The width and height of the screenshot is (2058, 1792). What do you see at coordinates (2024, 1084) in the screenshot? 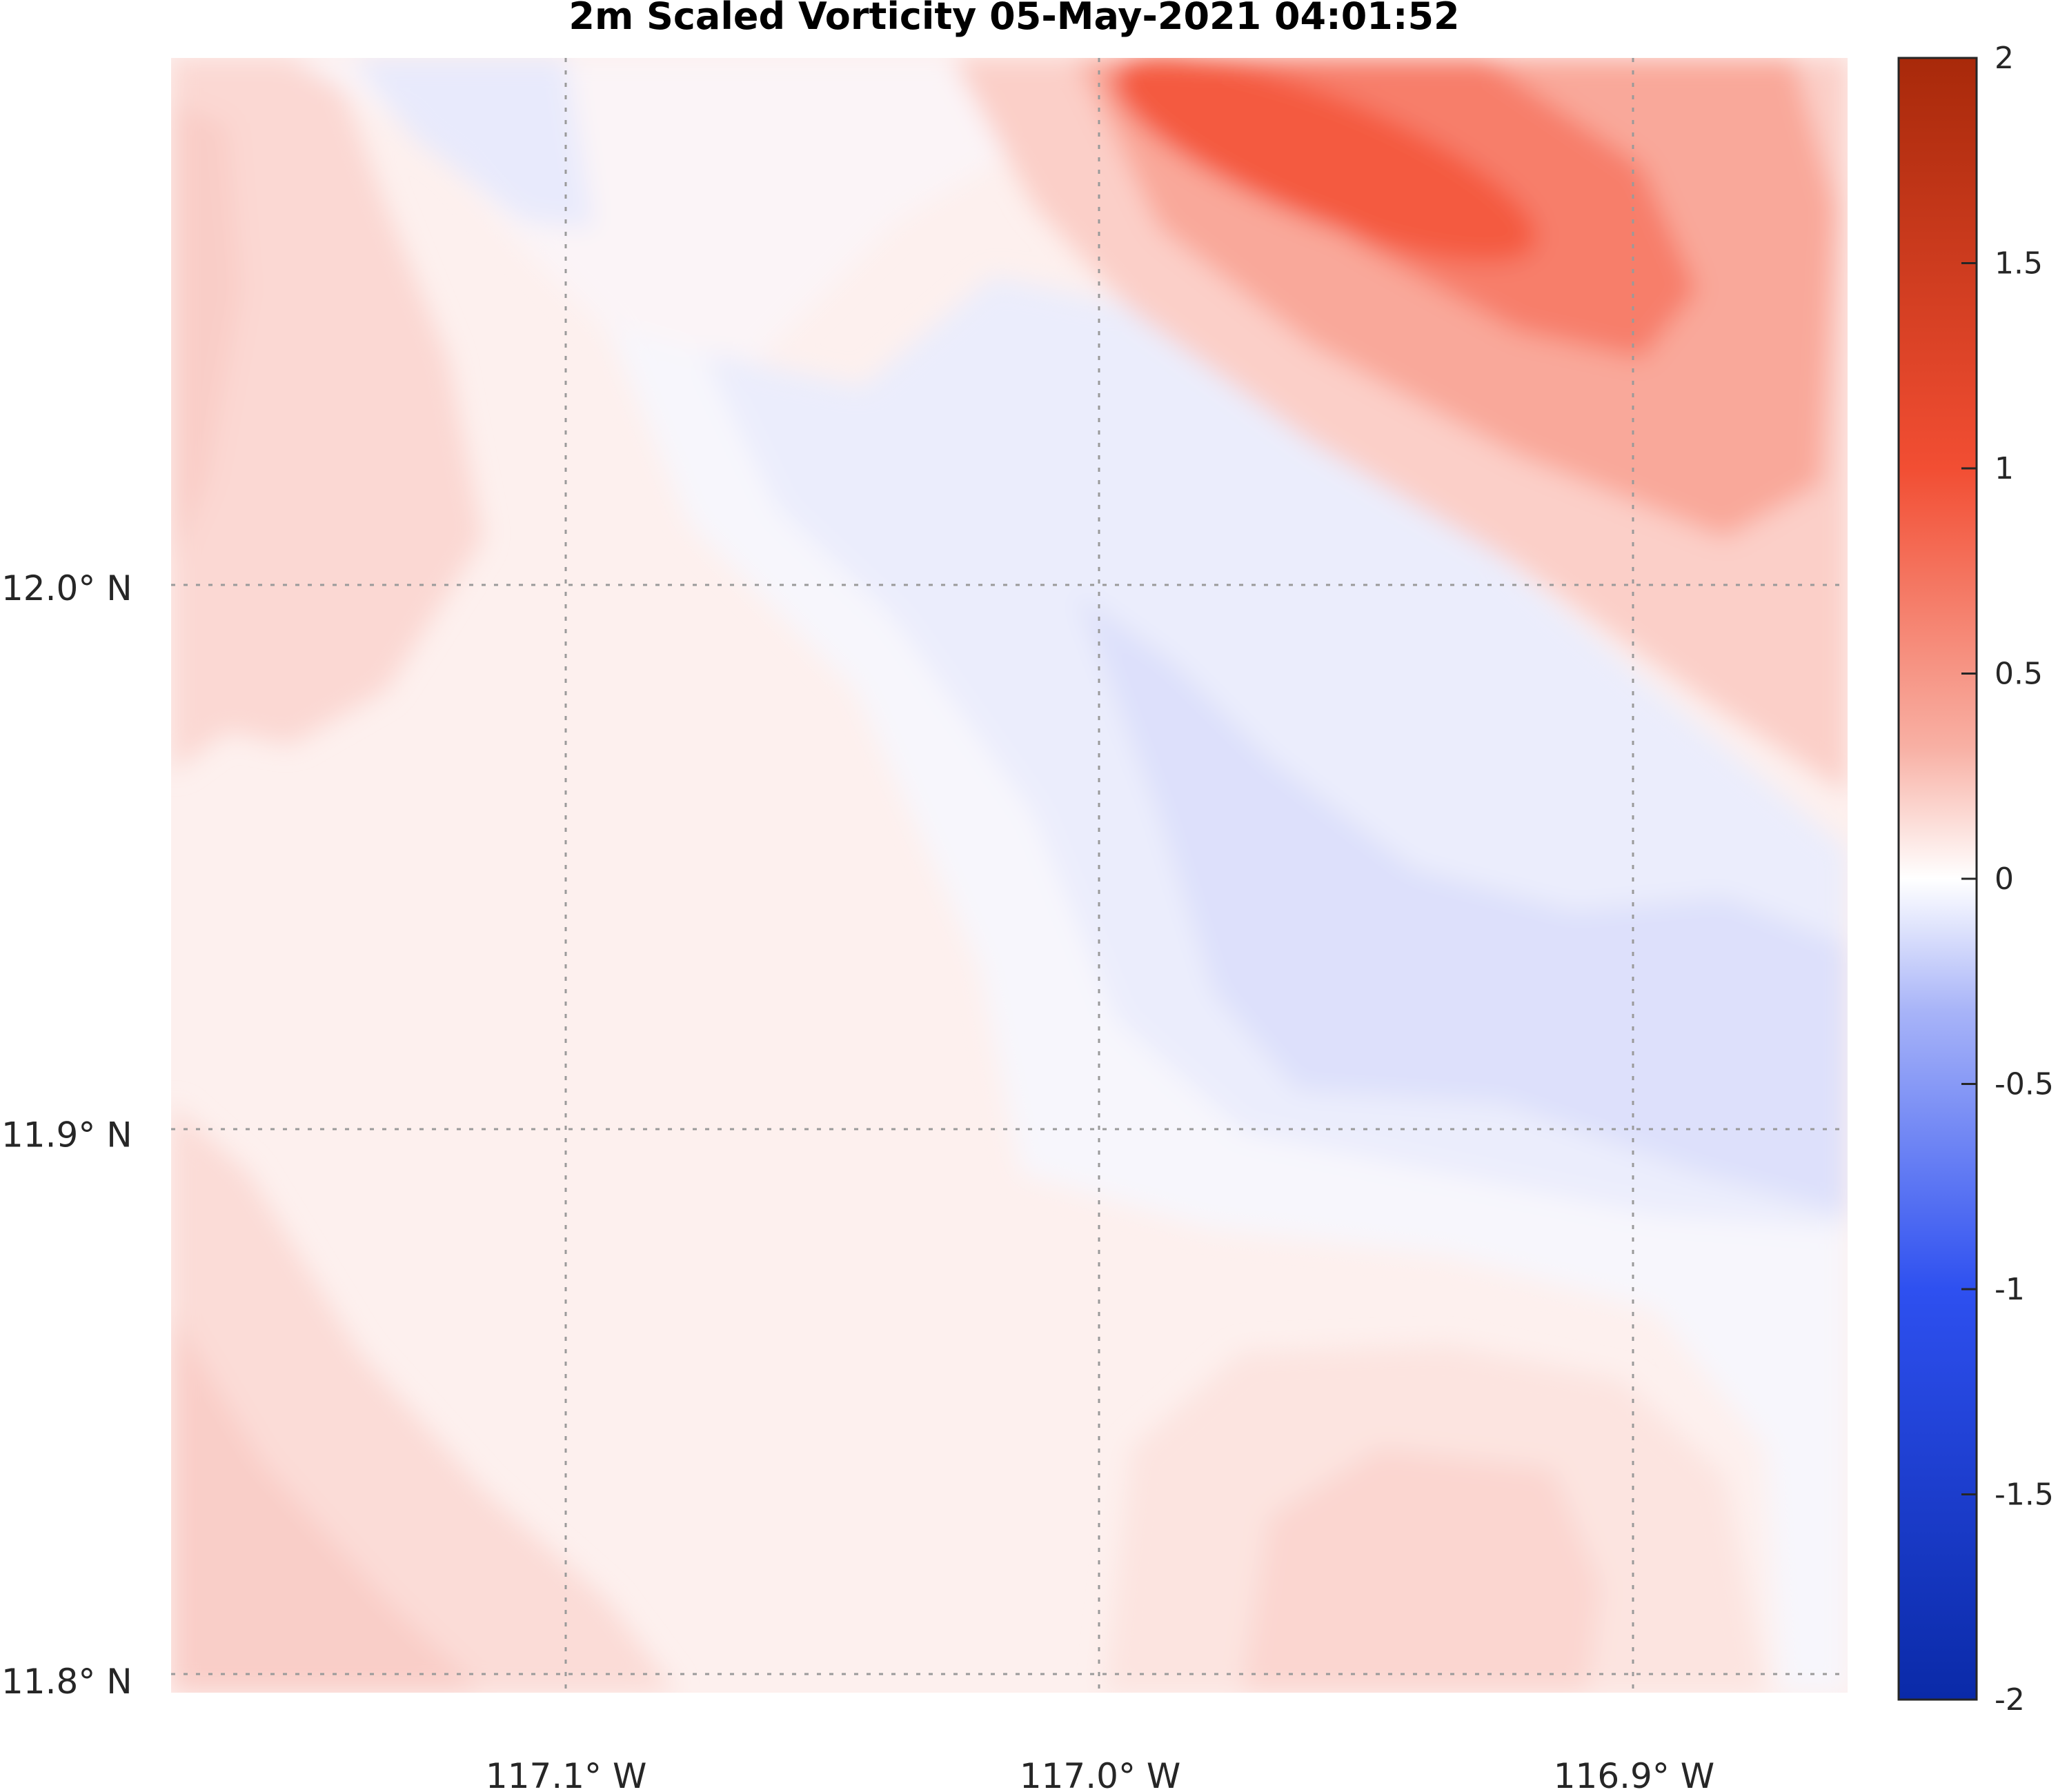
I see `colorbar-tick-label: -0.5` at bounding box center [2024, 1084].